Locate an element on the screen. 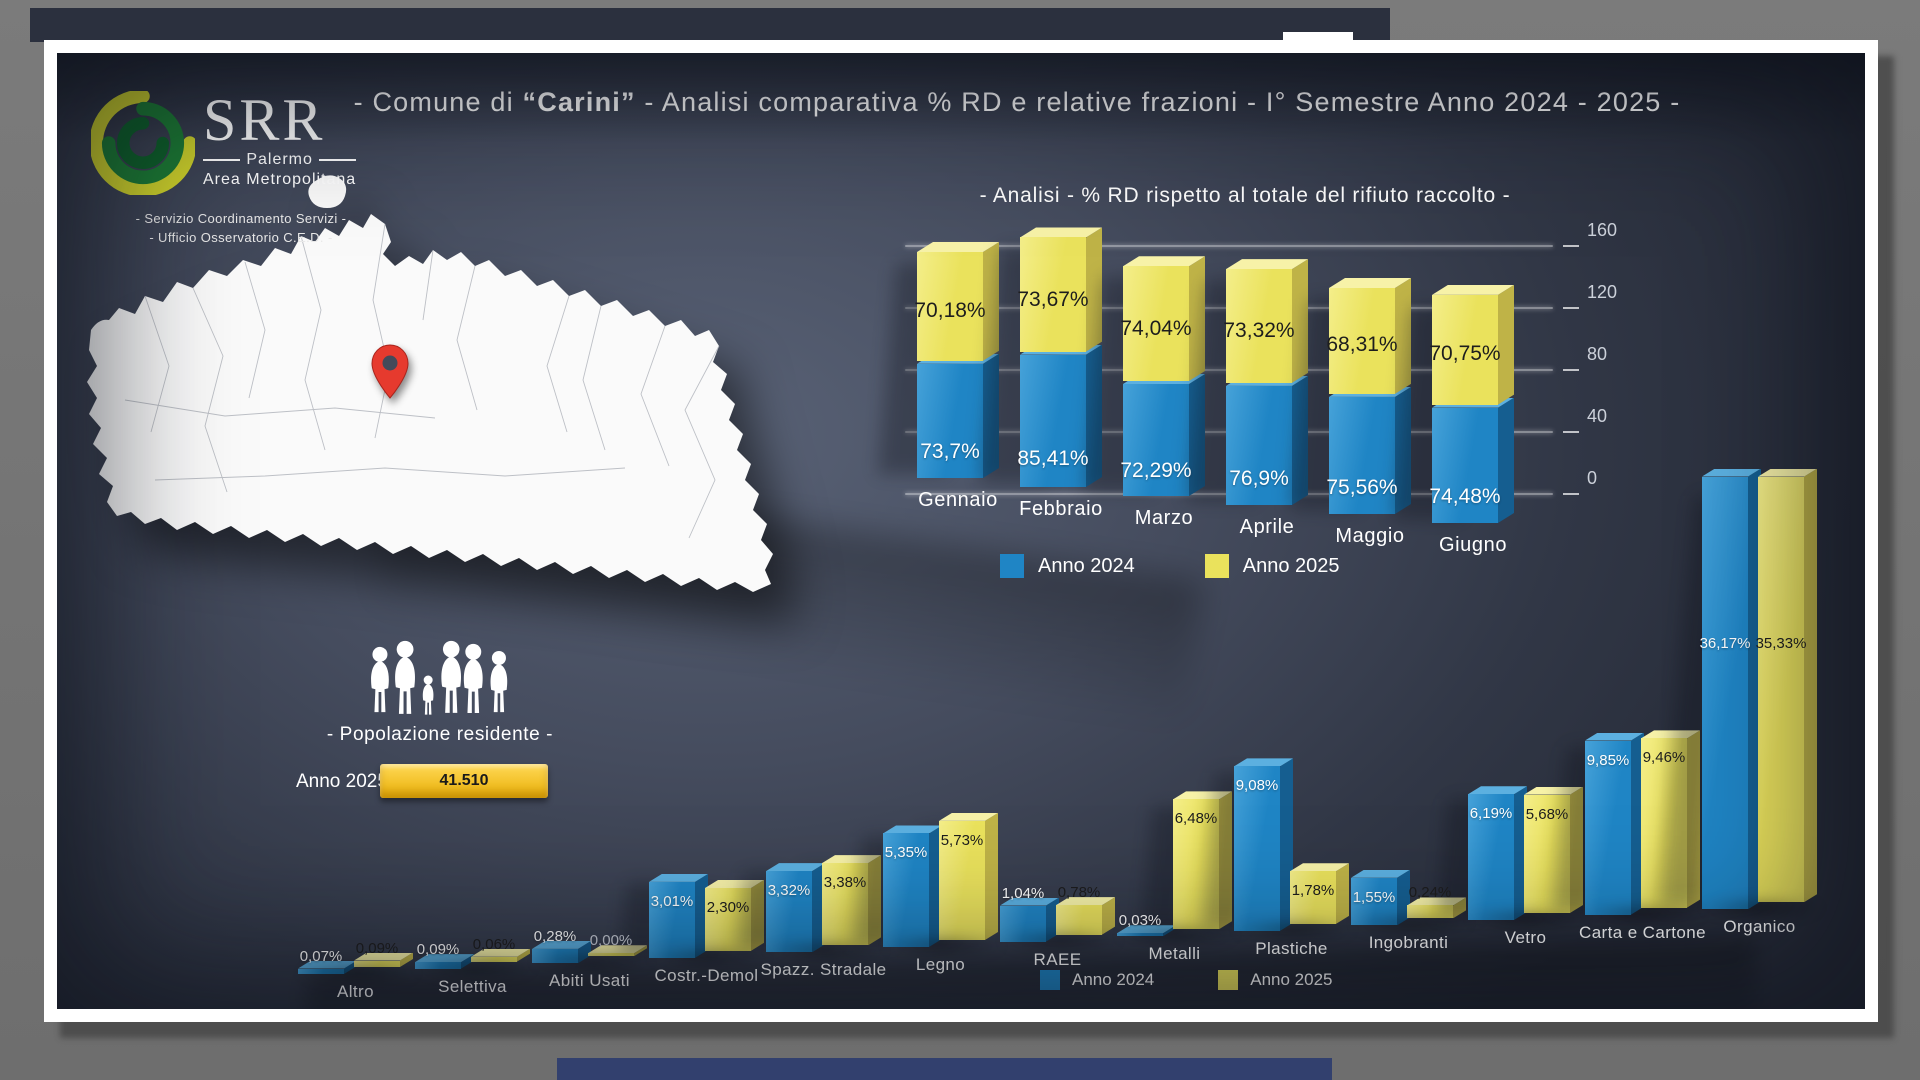 The height and width of the screenshot is (1080, 1920). category-label: Abiti Usati is located at coordinates (589, 981).